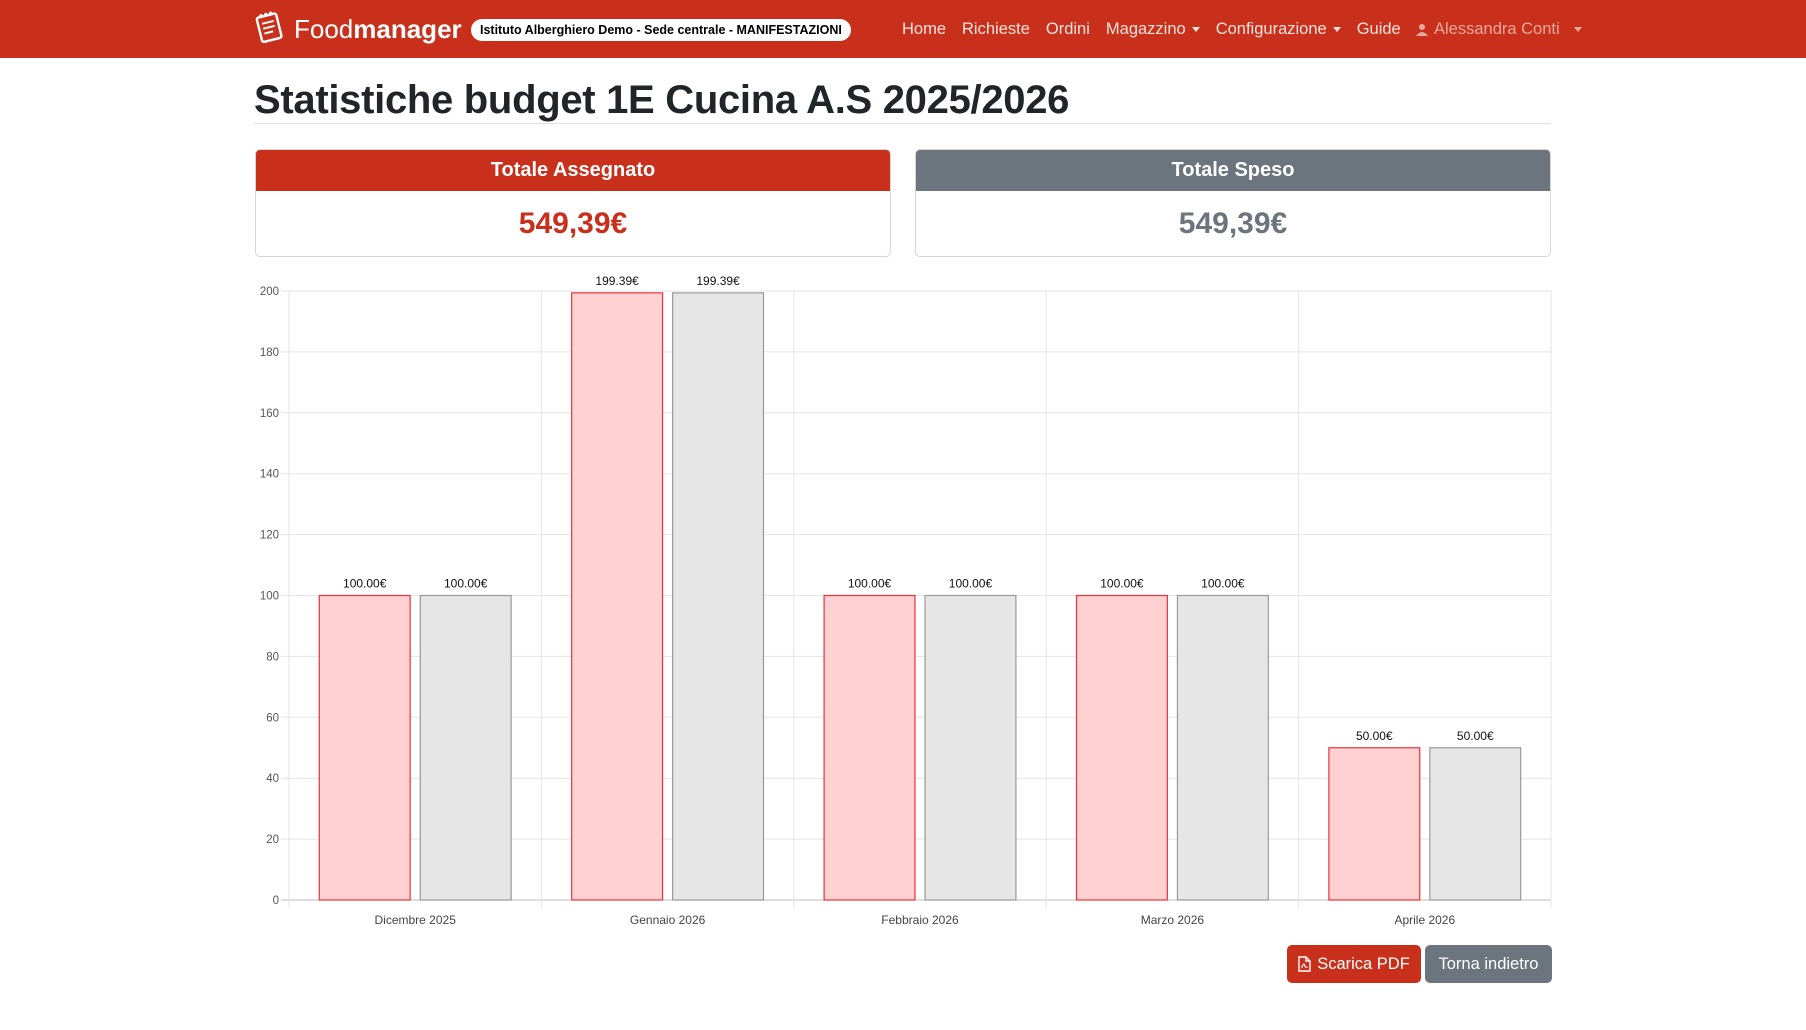 Image resolution: width=1806 pixels, height=1030 pixels. Describe the element at coordinates (276, 901) in the screenshot. I see `y-tick-label: 0` at that location.